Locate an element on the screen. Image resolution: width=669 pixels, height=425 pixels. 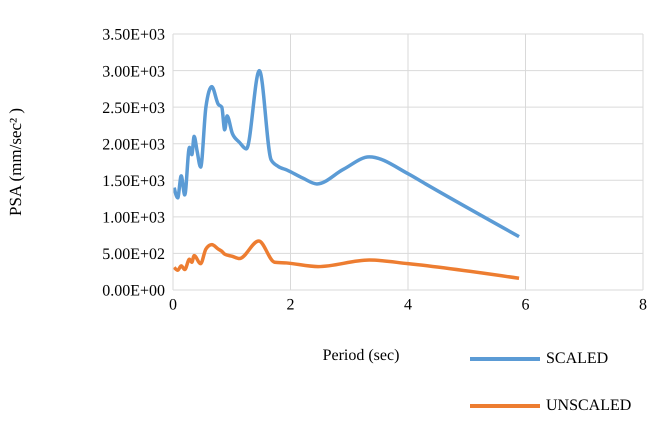
y-tick-label: 2.50E+03 is located at coordinates (133, 108).